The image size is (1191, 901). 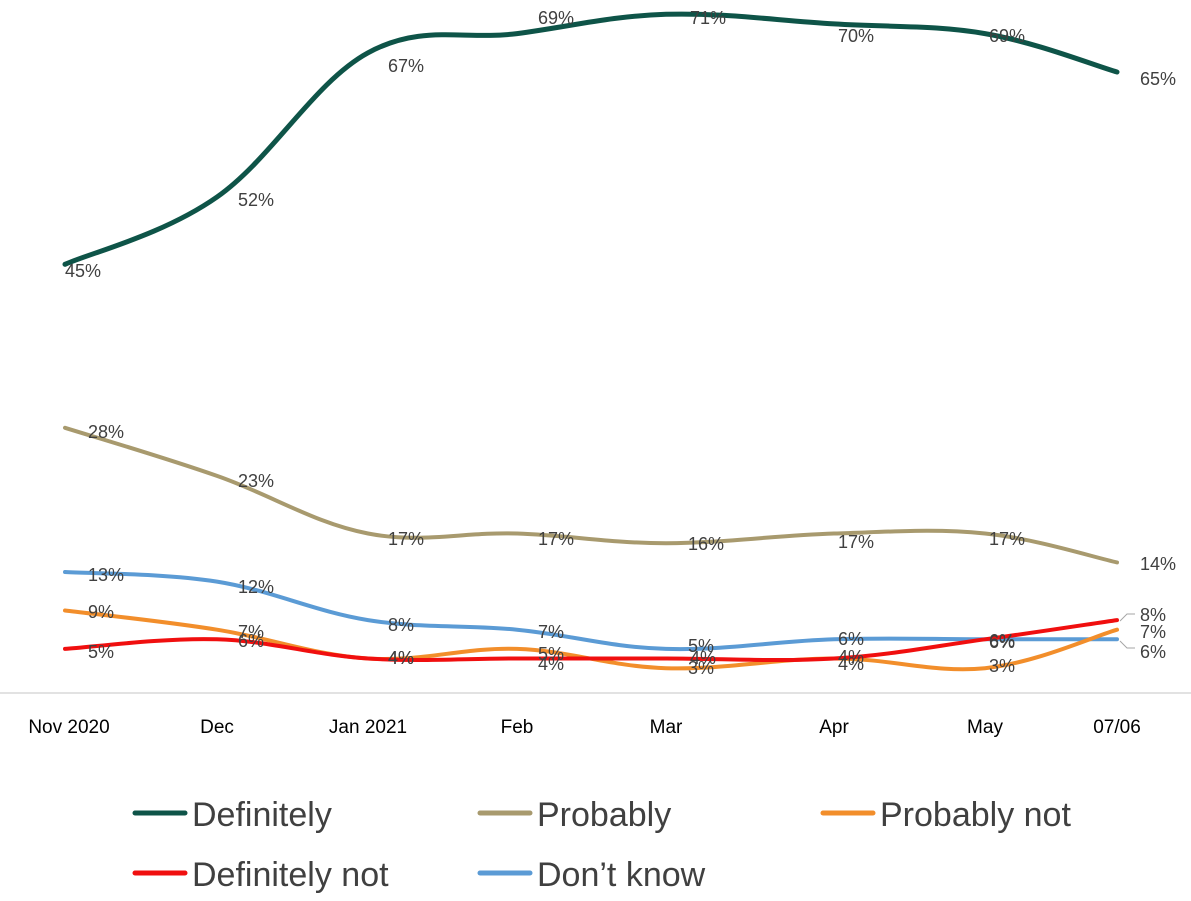 What do you see at coordinates (856, 36) in the screenshot?
I see `data-label: 70%` at bounding box center [856, 36].